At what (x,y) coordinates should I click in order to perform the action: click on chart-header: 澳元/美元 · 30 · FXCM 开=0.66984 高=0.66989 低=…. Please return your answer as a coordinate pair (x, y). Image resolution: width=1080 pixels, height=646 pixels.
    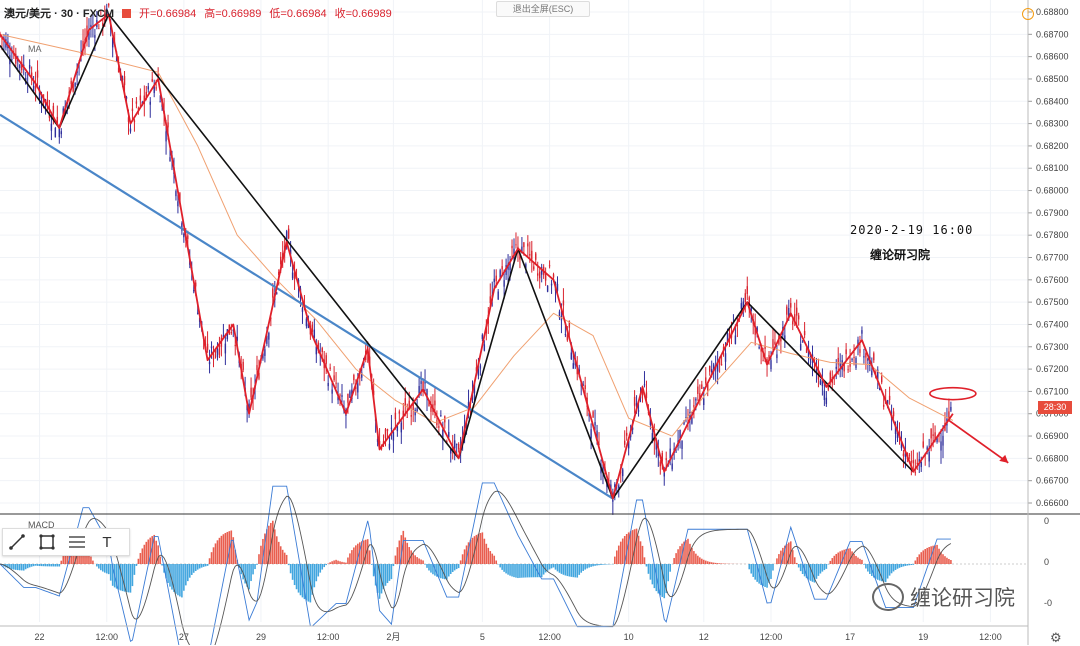
    Looking at the image, I should click on (198, 13).